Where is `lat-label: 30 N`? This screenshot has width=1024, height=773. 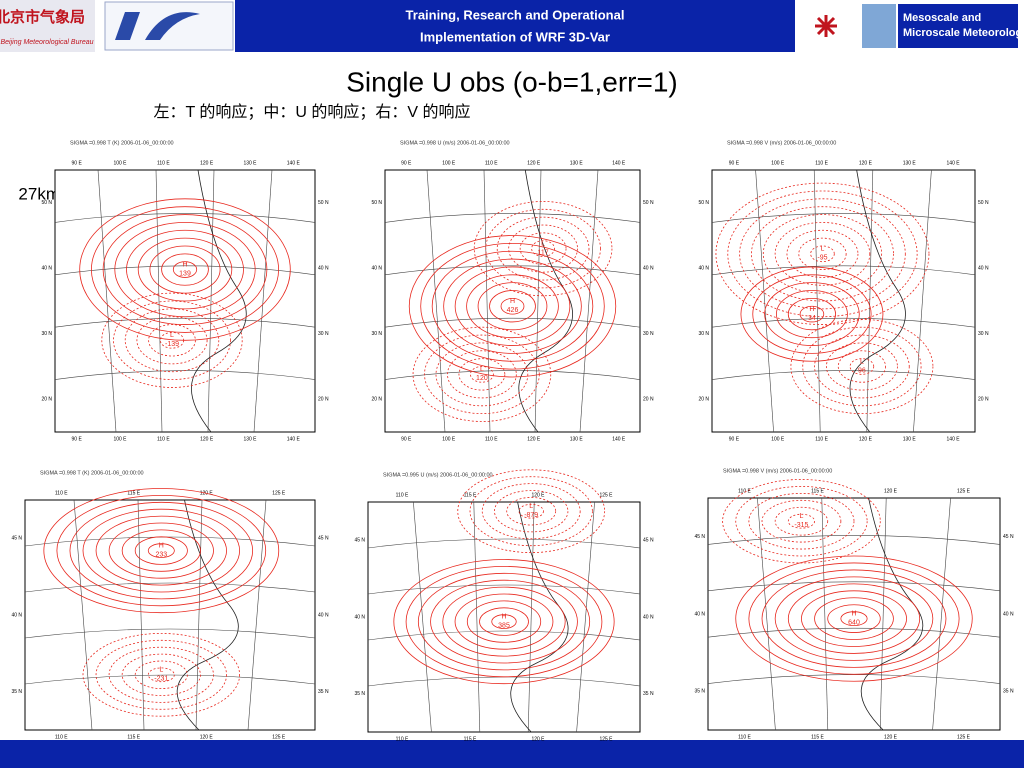
lat-label: 30 N is located at coordinates (46, 334).